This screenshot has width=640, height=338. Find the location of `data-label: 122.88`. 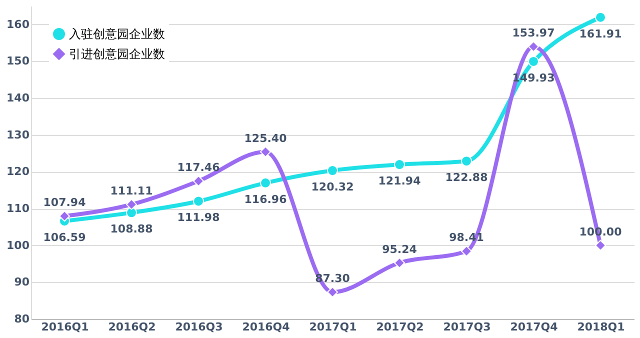

data-label: 122.88 is located at coordinates (466, 177).